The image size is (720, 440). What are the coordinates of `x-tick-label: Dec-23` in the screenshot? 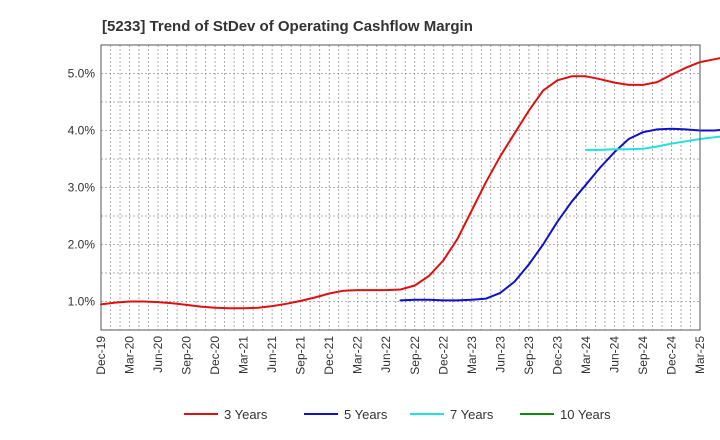 It's located at (557, 355).